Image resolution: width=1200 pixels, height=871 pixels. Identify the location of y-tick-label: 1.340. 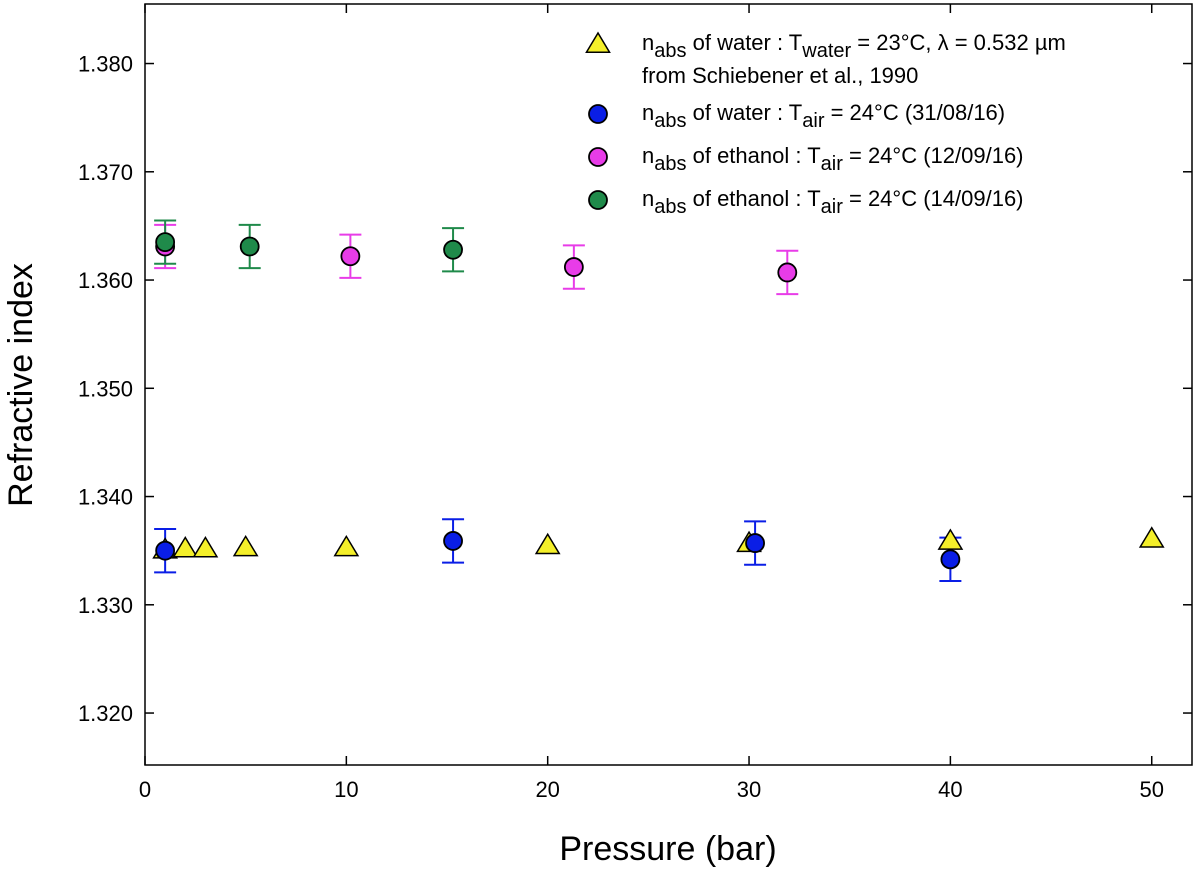
(105, 497).